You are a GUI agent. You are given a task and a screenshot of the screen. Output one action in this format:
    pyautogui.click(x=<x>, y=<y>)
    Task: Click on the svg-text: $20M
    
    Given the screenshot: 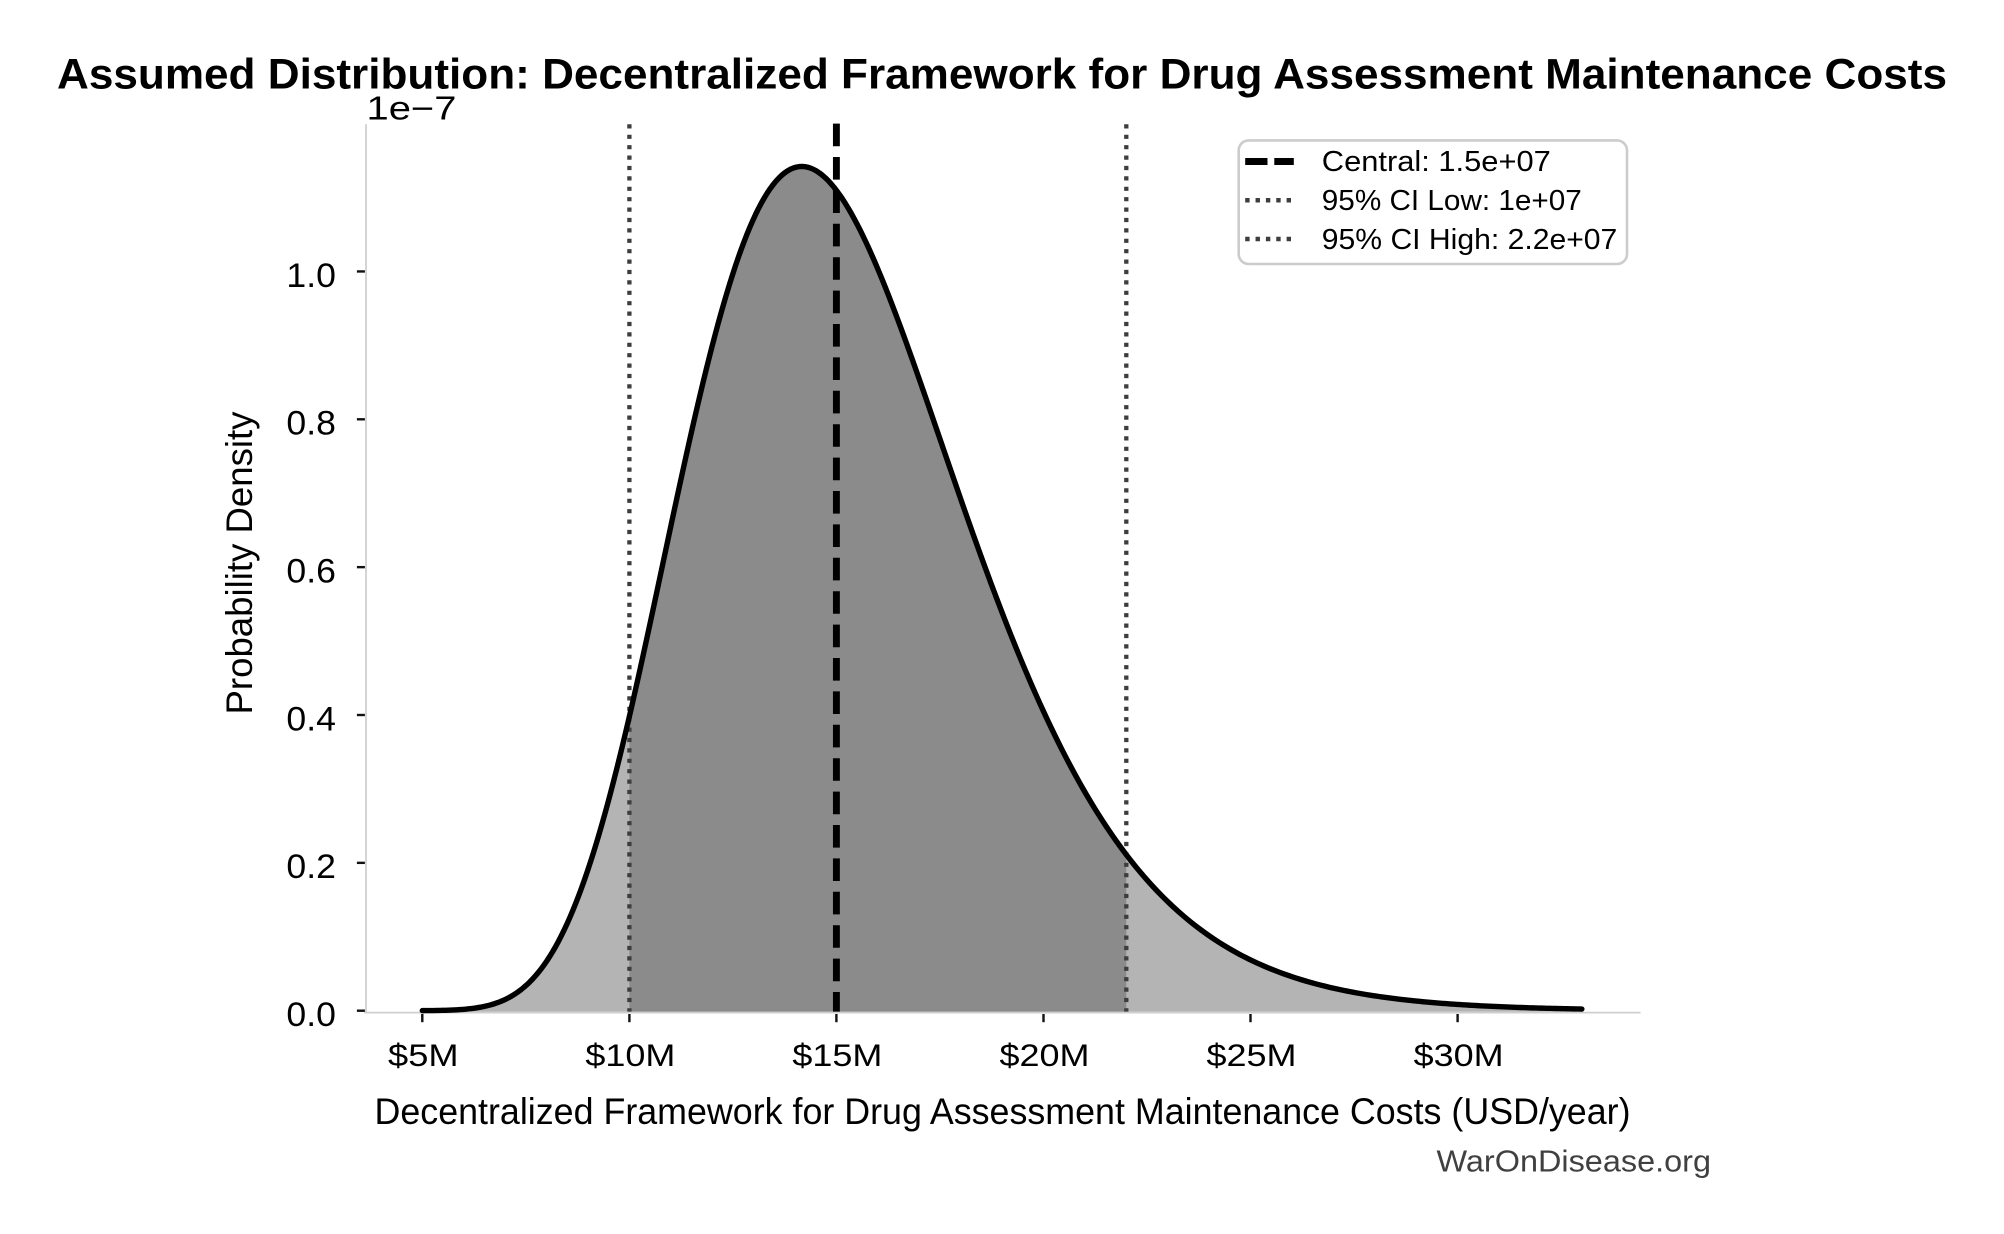 What is the action you would take?
    pyautogui.click(x=1045, y=1055)
    